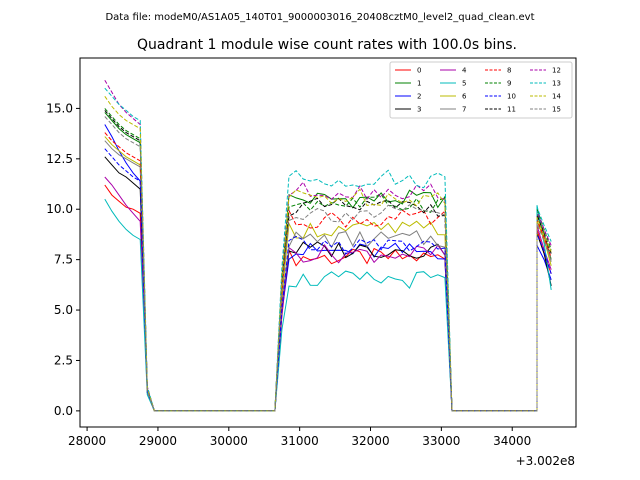 This screenshot has height=480, width=640. What do you see at coordinates (419, 110) in the screenshot?
I see `legend-label-3: 3` at bounding box center [419, 110].